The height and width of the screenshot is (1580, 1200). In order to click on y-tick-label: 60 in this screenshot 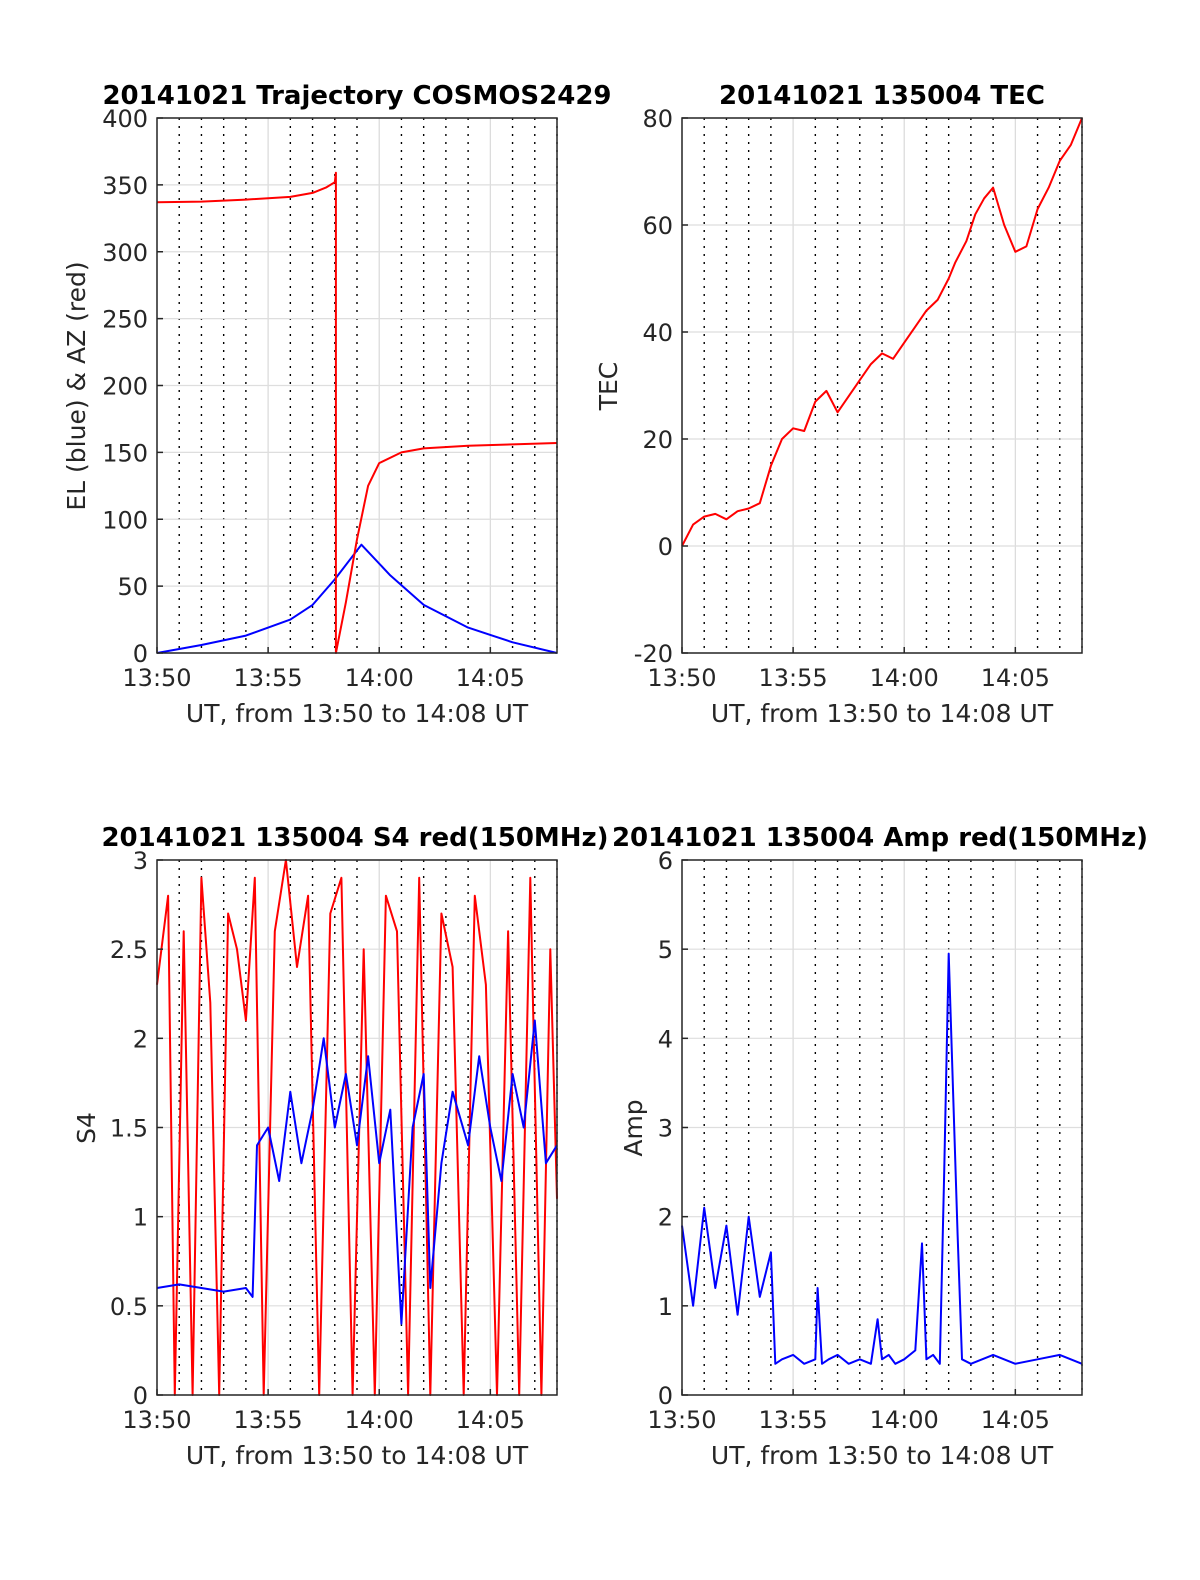, I will do `click(657, 226)`.